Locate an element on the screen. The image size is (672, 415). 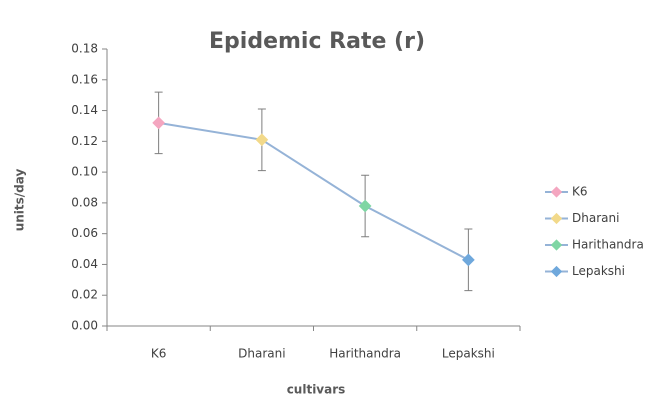
y-axis-label: units/day is located at coordinates (20, 200).